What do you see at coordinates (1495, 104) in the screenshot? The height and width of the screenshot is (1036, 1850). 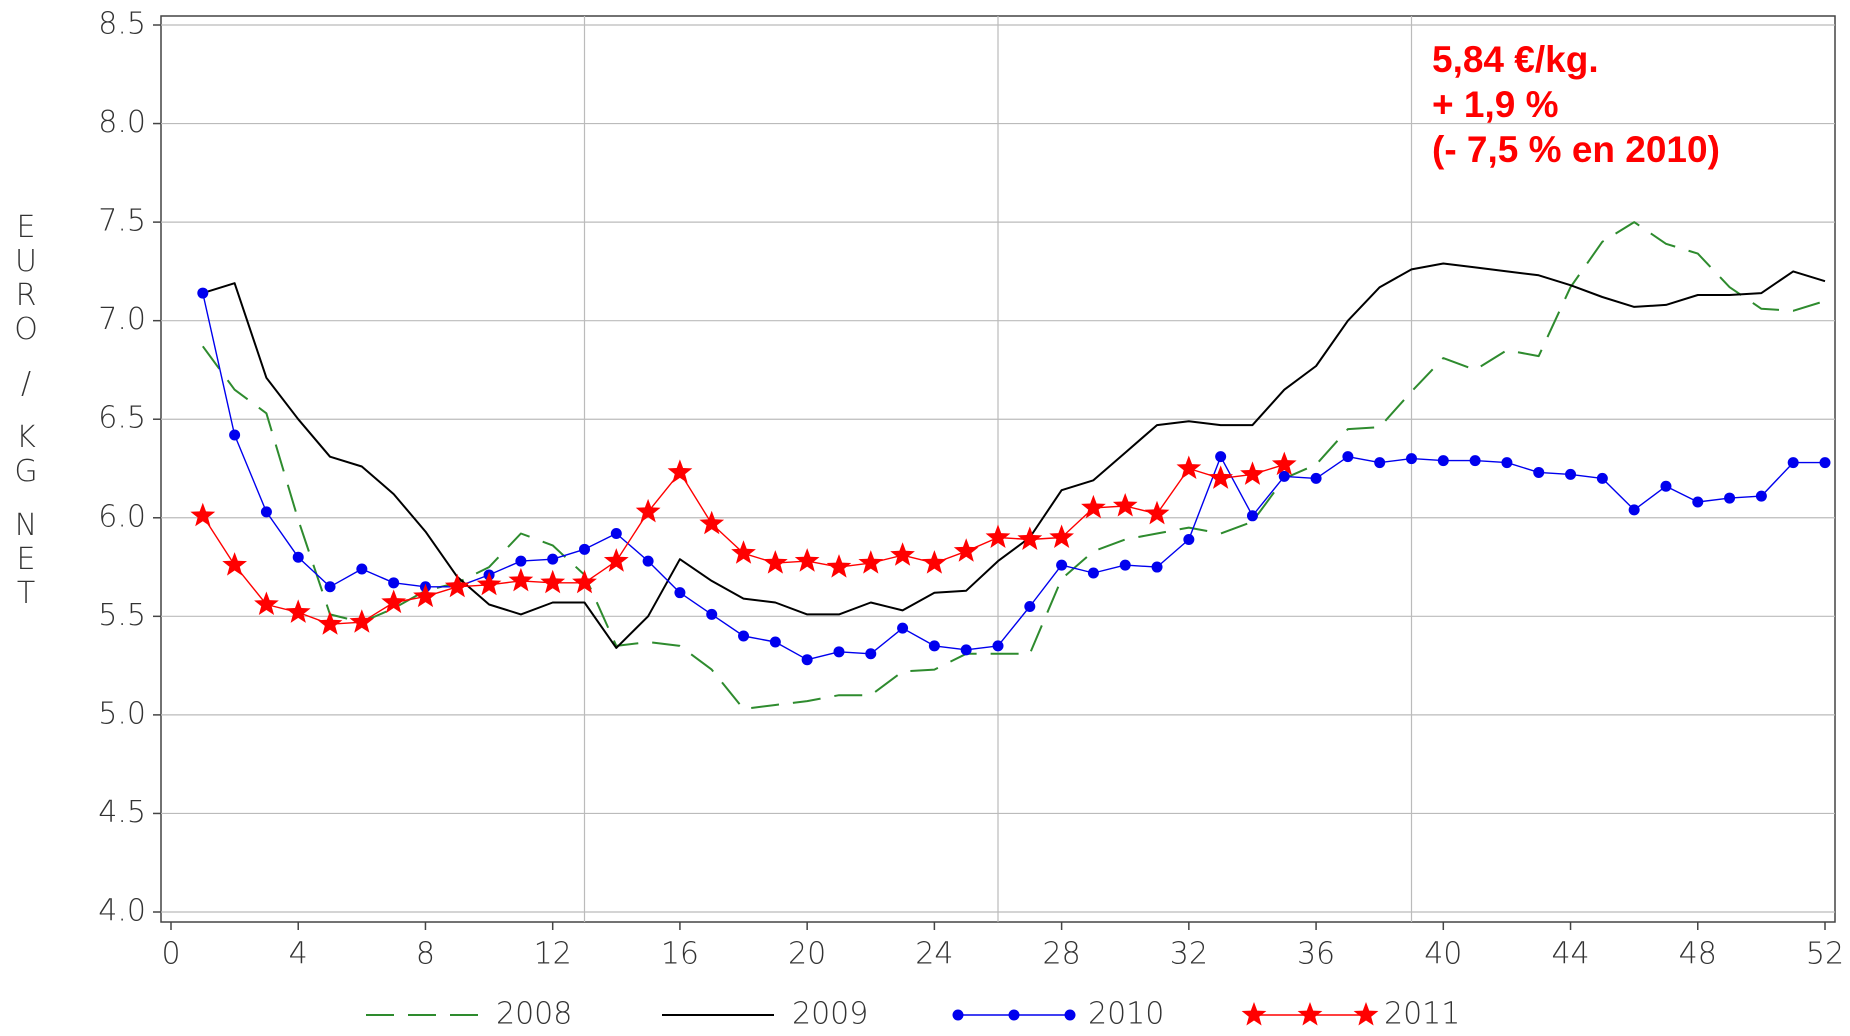 I see `annotation: + 1,9 %` at bounding box center [1495, 104].